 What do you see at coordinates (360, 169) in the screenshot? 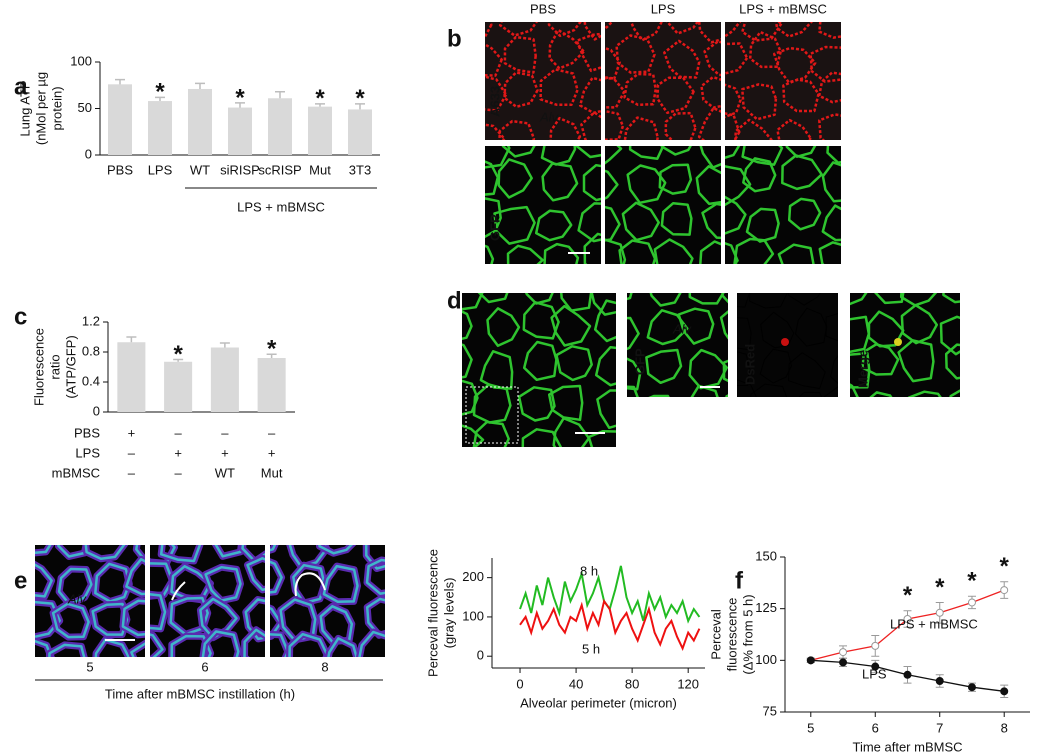
I see `x-tick-label: 3T3` at bounding box center [360, 169].